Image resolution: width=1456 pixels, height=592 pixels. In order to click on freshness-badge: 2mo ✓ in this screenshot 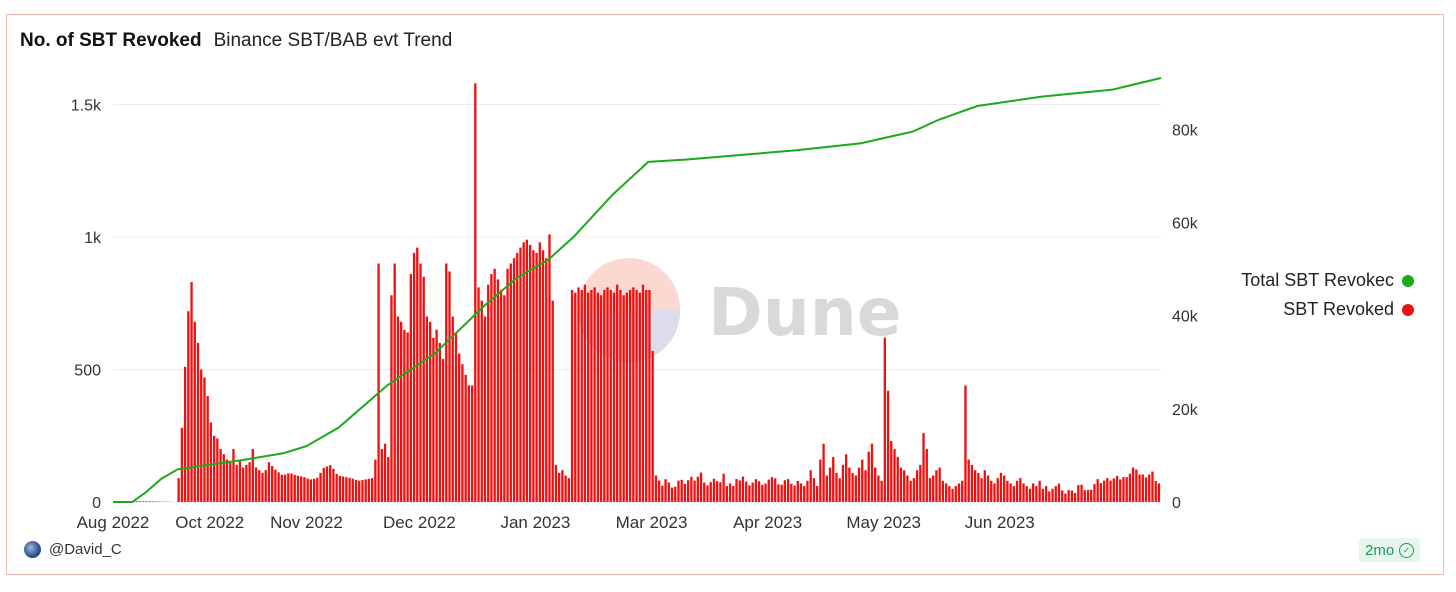, I will do `click(1390, 550)`.